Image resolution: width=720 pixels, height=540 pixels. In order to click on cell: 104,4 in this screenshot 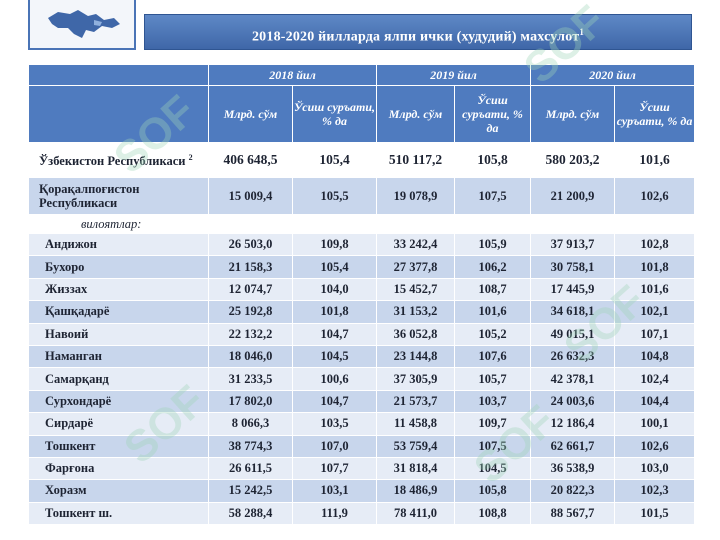, I will do `click(655, 401)`.